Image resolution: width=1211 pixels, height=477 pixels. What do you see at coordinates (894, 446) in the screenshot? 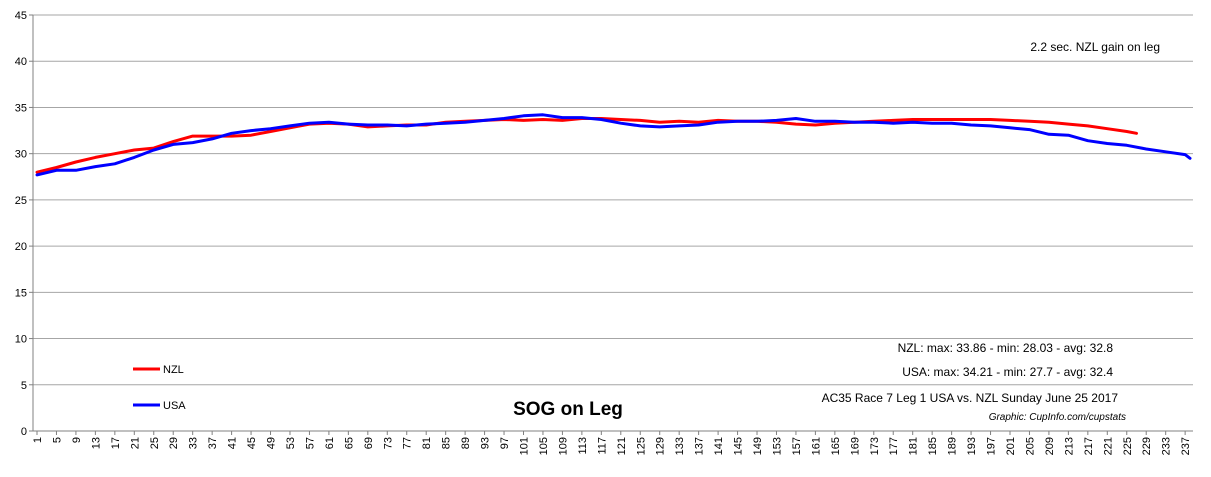
I see `x-tick-label-177: 177` at bounding box center [894, 446].